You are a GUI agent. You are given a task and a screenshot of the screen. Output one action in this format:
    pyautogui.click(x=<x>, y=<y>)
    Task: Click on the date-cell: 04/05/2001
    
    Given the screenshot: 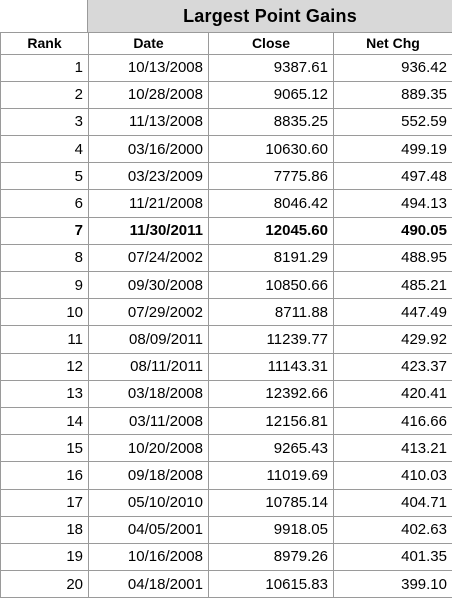 What is the action you would take?
    pyautogui.click(x=148, y=530)
    